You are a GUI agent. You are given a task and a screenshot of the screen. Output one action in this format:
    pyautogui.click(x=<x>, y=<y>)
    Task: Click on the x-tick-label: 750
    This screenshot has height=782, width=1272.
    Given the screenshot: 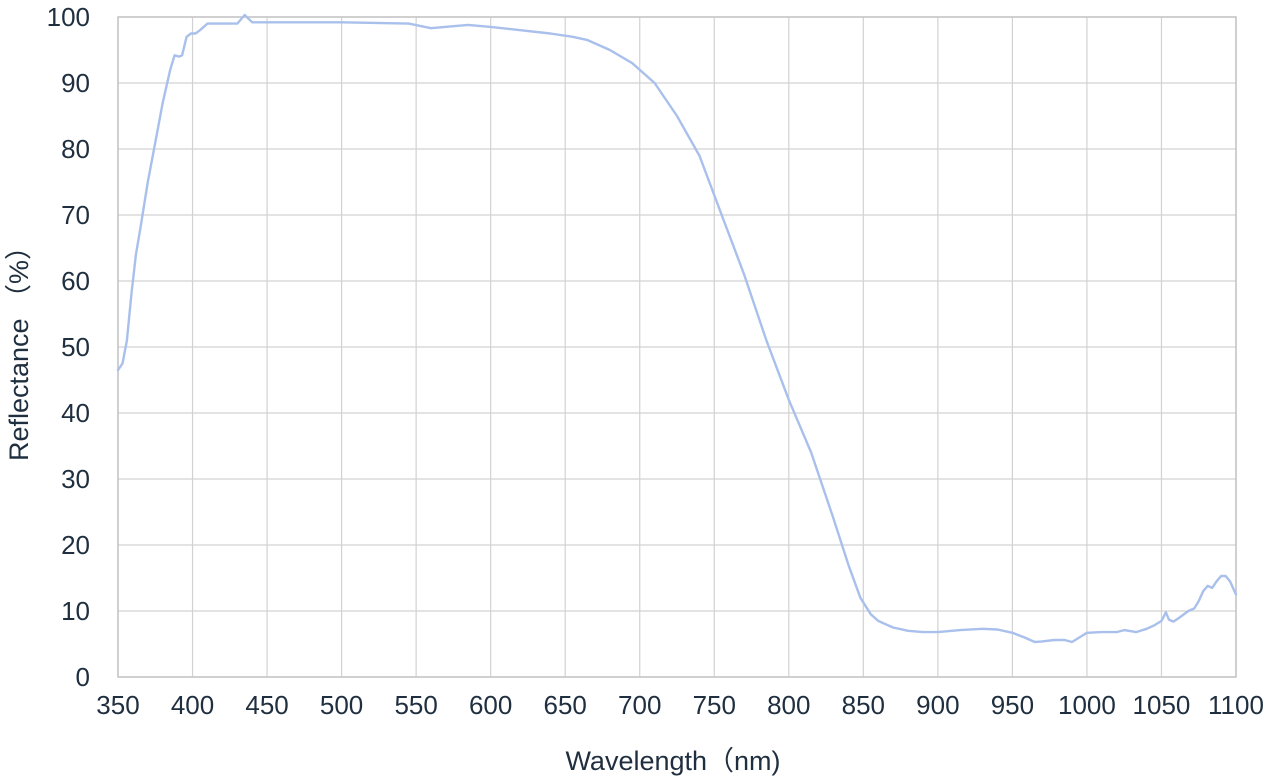 What is the action you would take?
    pyautogui.click(x=714, y=705)
    